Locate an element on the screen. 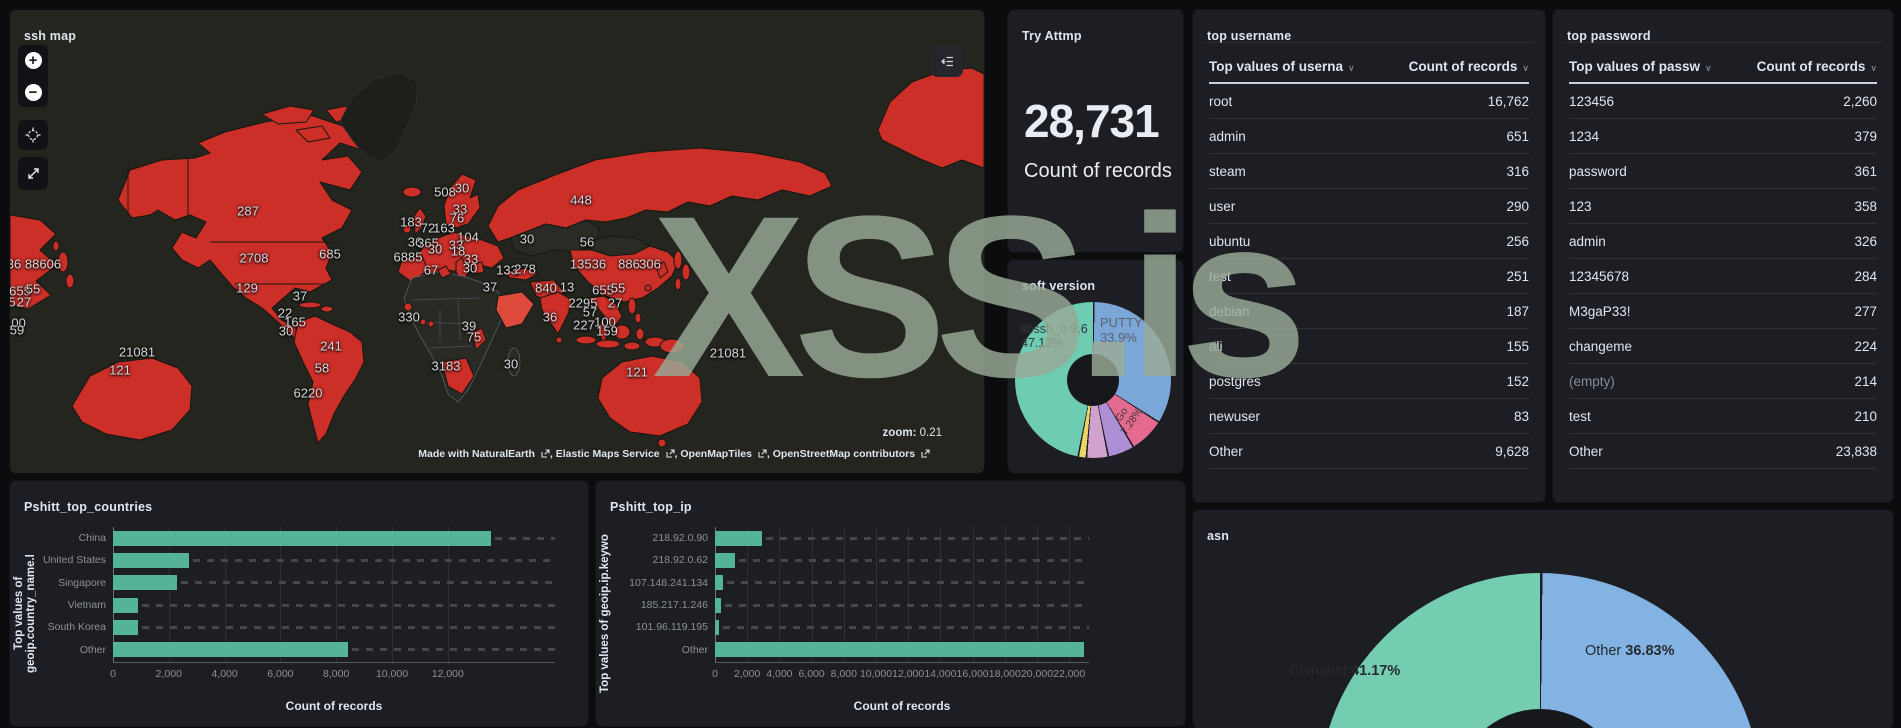 Image resolution: width=1901 pixels, height=728 pixels. y-category-label: Other is located at coordinates (694, 649).